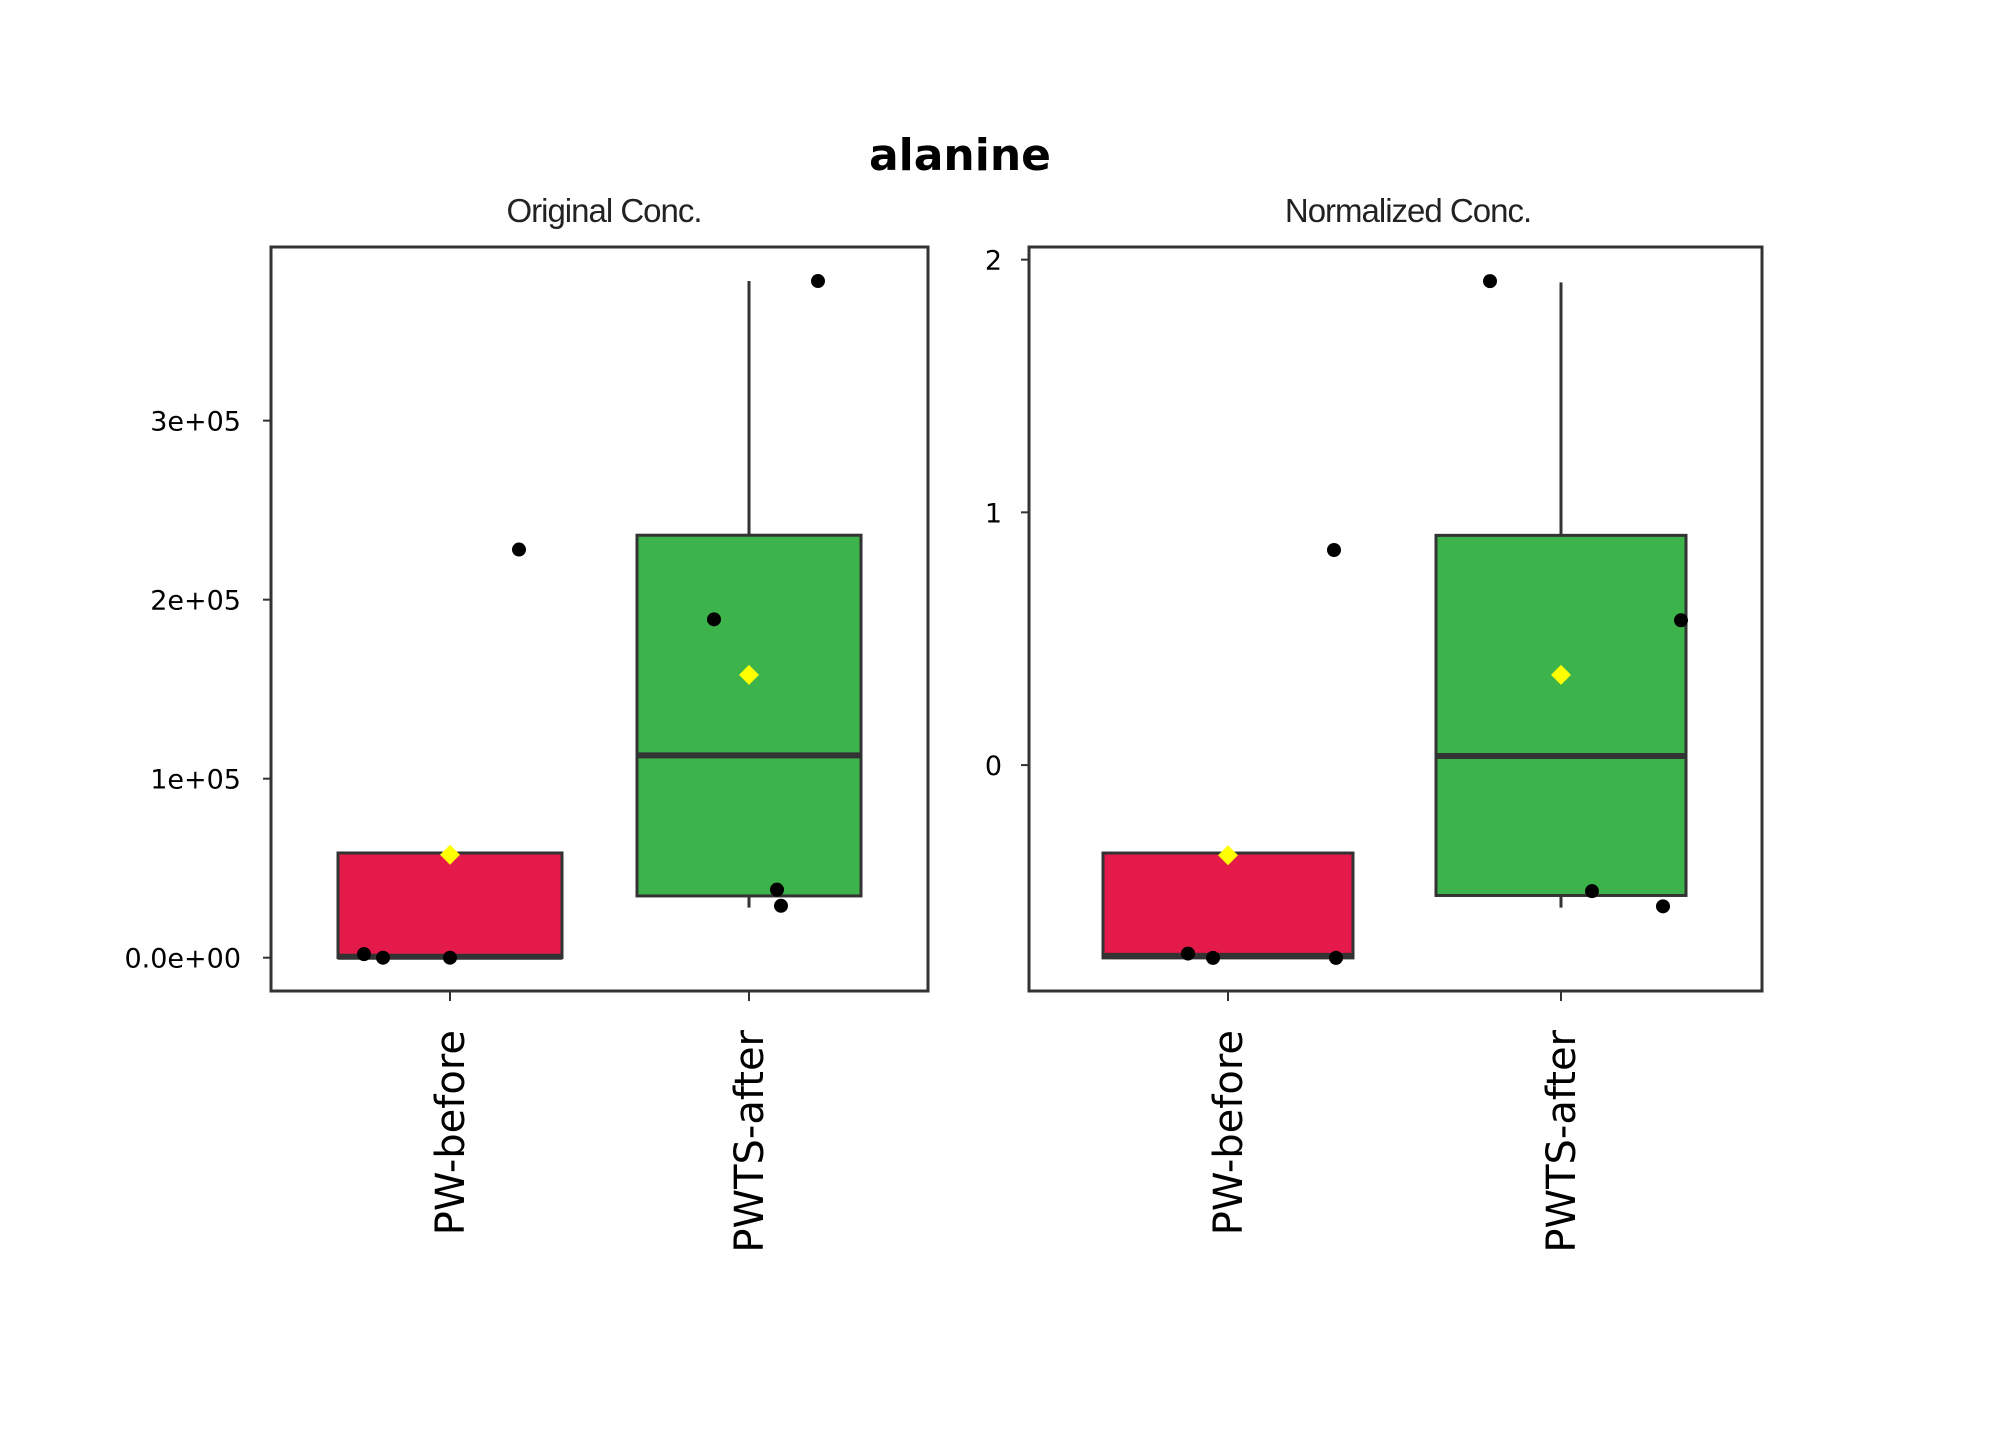 The height and width of the screenshot is (1434, 2000). What do you see at coordinates (960, 155) in the screenshot?
I see `figure-title: alanine` at bounding box center [960, 155].